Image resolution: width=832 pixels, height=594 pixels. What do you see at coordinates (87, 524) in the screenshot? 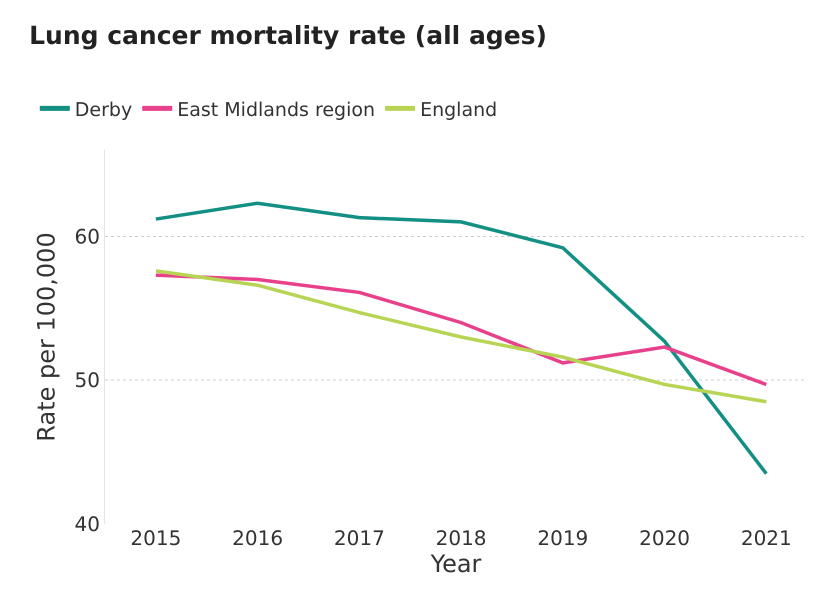
I see `y-tick-label: 40` at bounding box center [87, 524].